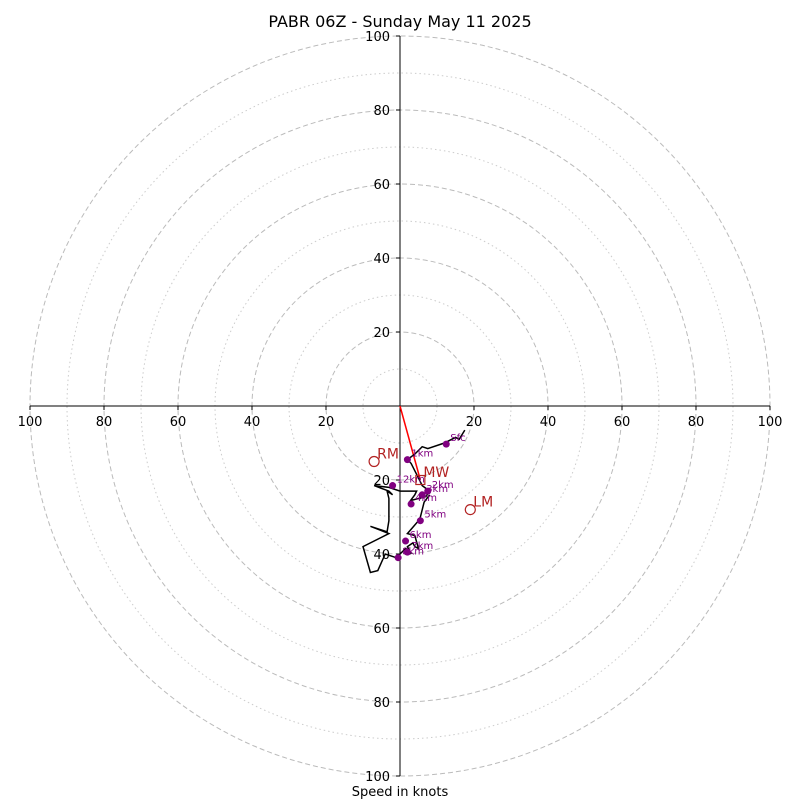 Image resolution: width=800 pixels, height=800 pixels. I want to click on height-label-5km: 5km, so click(435, 515).